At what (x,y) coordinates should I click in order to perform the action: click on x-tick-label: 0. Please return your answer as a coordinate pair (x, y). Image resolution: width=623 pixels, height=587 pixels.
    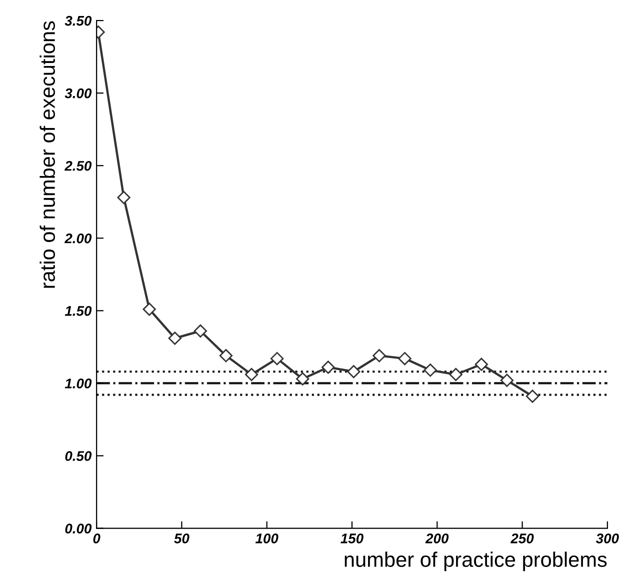
    Looking at the image, I should click on (96, 539).